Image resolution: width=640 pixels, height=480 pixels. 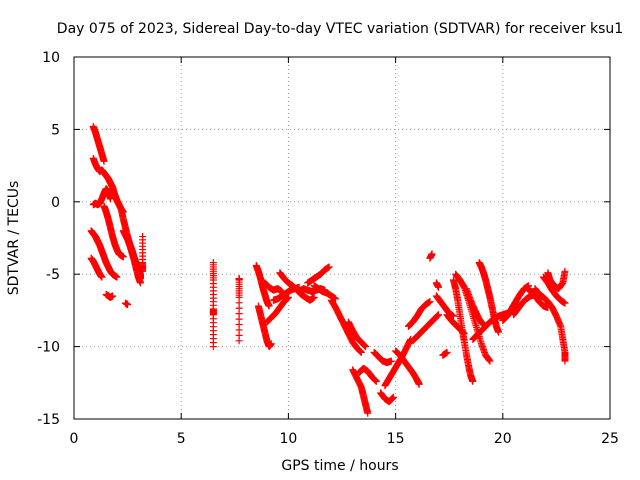 I want to click on y-tick-label: -15, so click(x=48, y=420).